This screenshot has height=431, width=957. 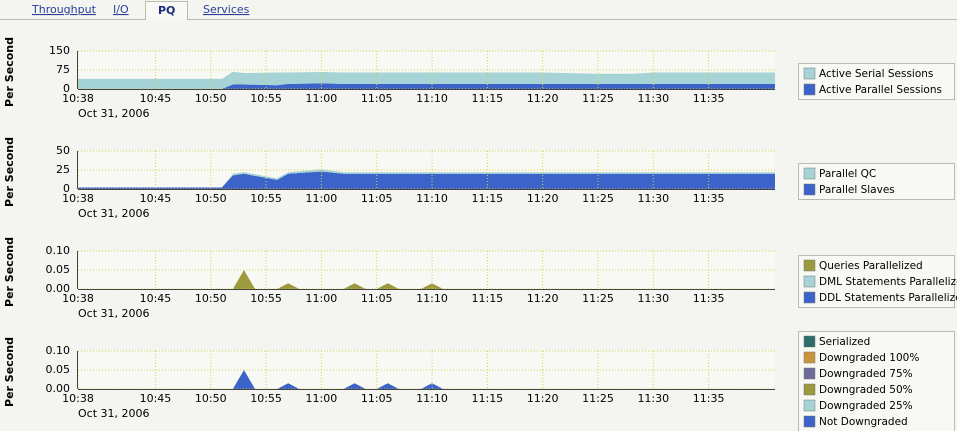 What do you see at coordinates (888, 282) in the screenshot?
I see `legend-label: DML Statements Parallelized` at bounding box center [888, 282].